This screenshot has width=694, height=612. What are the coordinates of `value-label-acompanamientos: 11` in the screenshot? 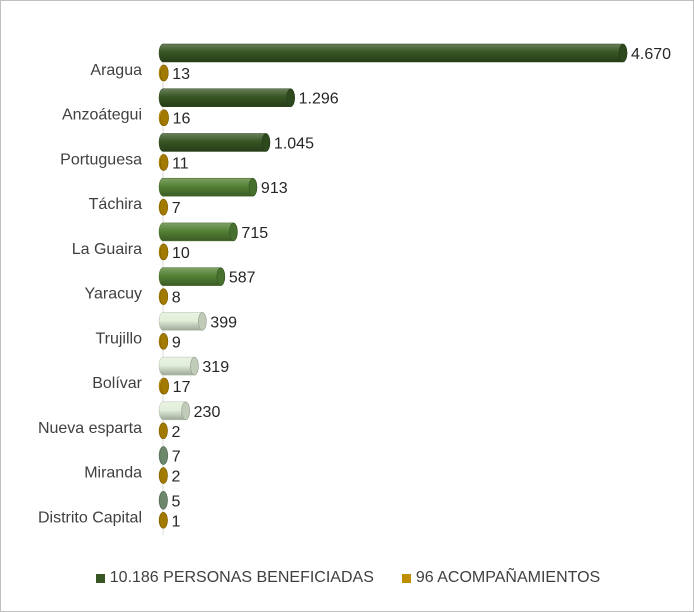 It's located at (180, 163).